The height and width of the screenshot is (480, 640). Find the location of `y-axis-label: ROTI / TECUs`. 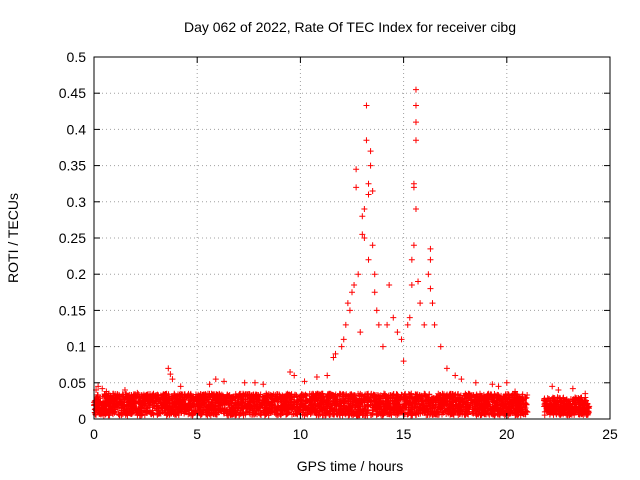

y-axis-label: ROTI / TECUs is located at coordinates (13, 238).